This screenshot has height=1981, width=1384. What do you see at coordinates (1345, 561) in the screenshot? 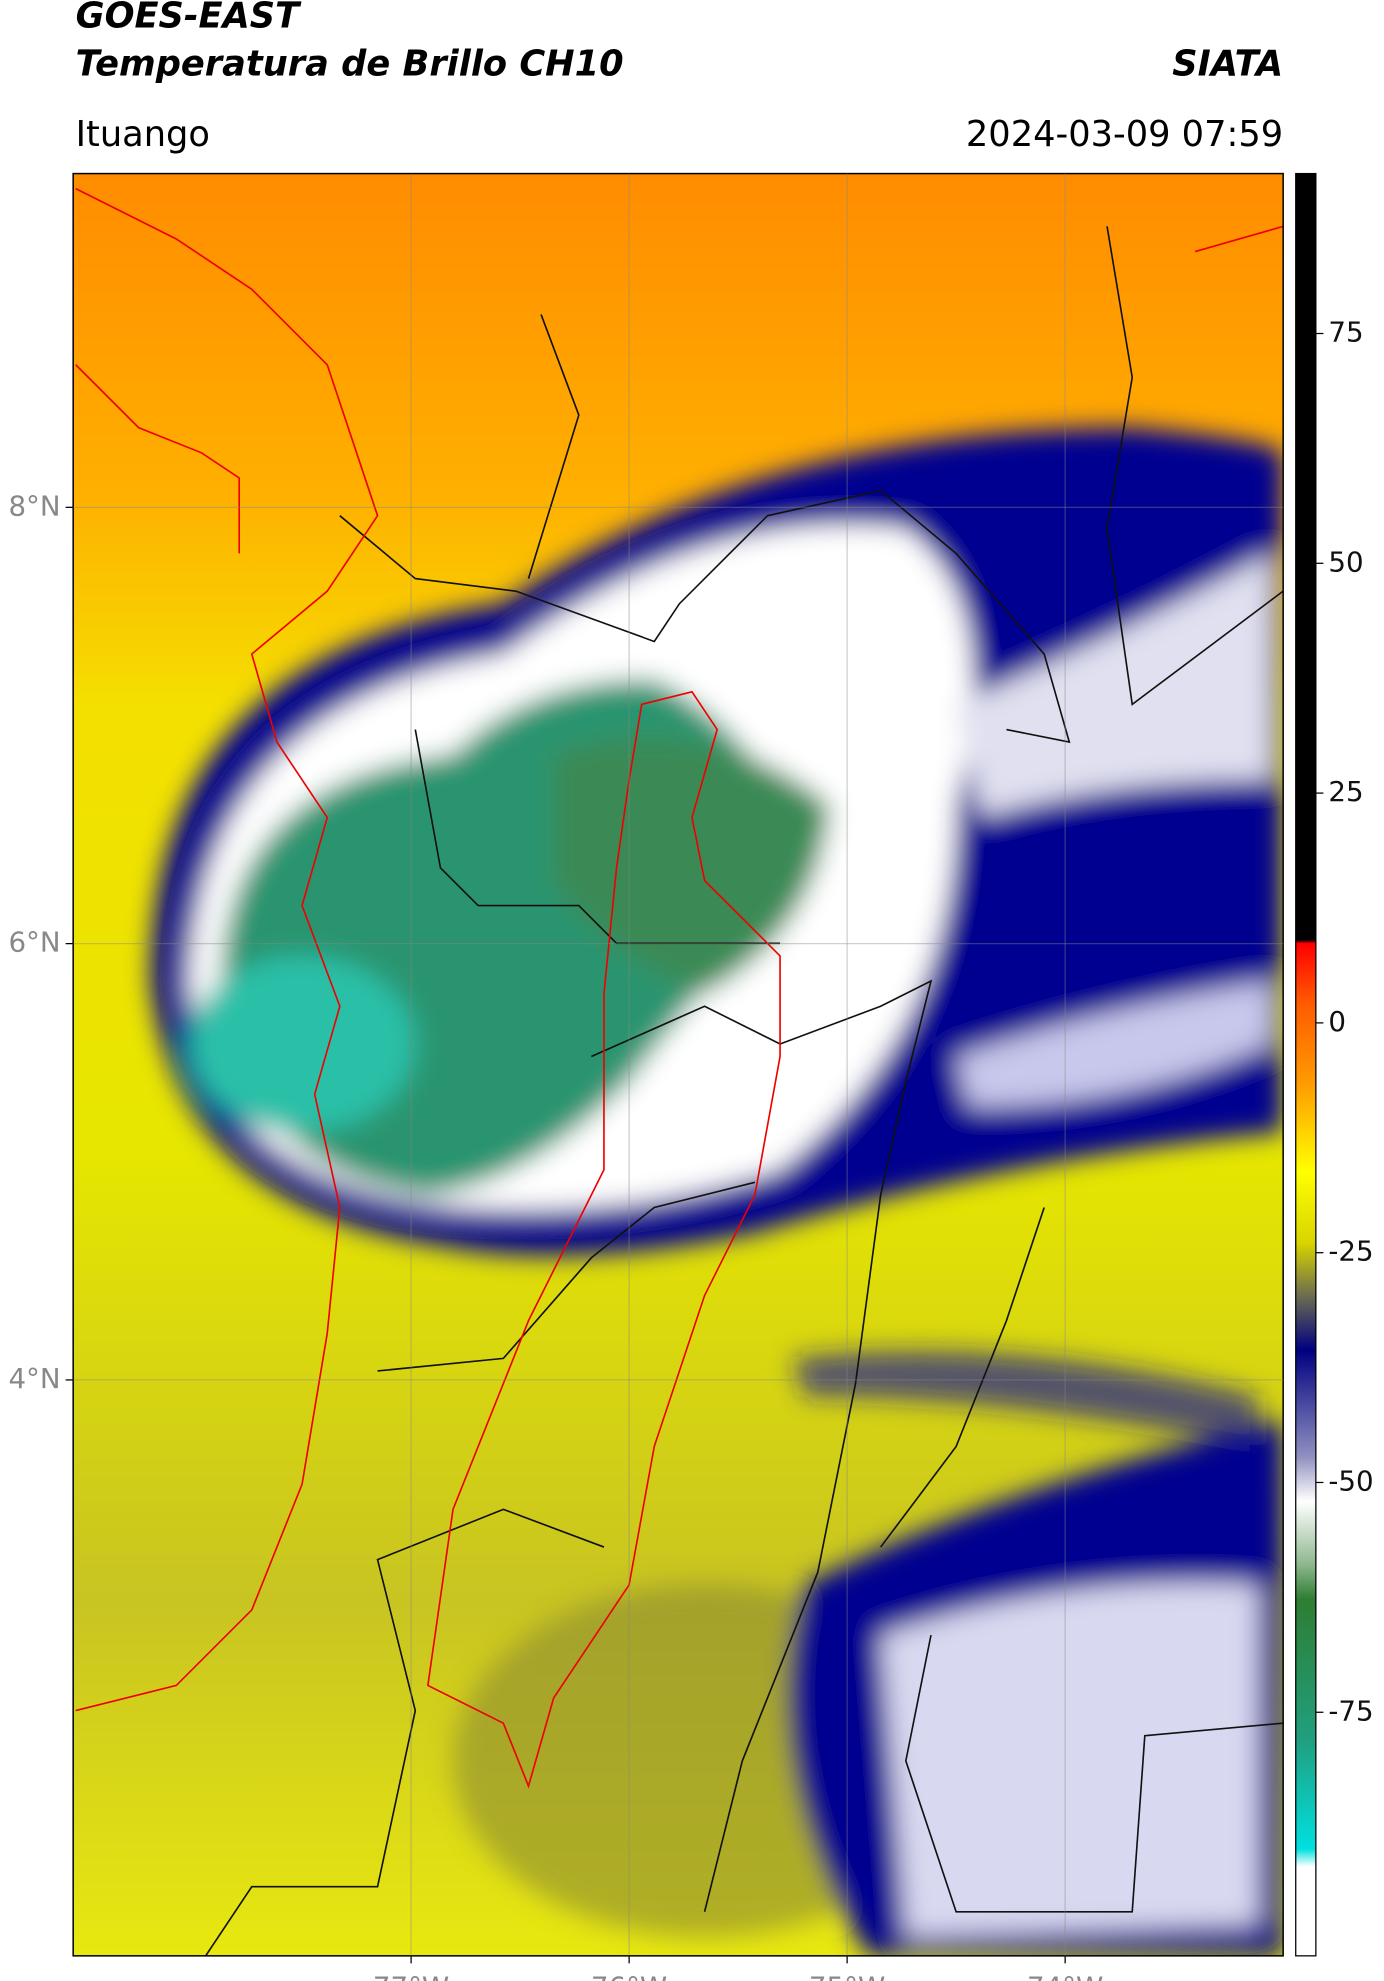
I see `colorbar-tick-label: 50` at bounding box center [1345, 561].